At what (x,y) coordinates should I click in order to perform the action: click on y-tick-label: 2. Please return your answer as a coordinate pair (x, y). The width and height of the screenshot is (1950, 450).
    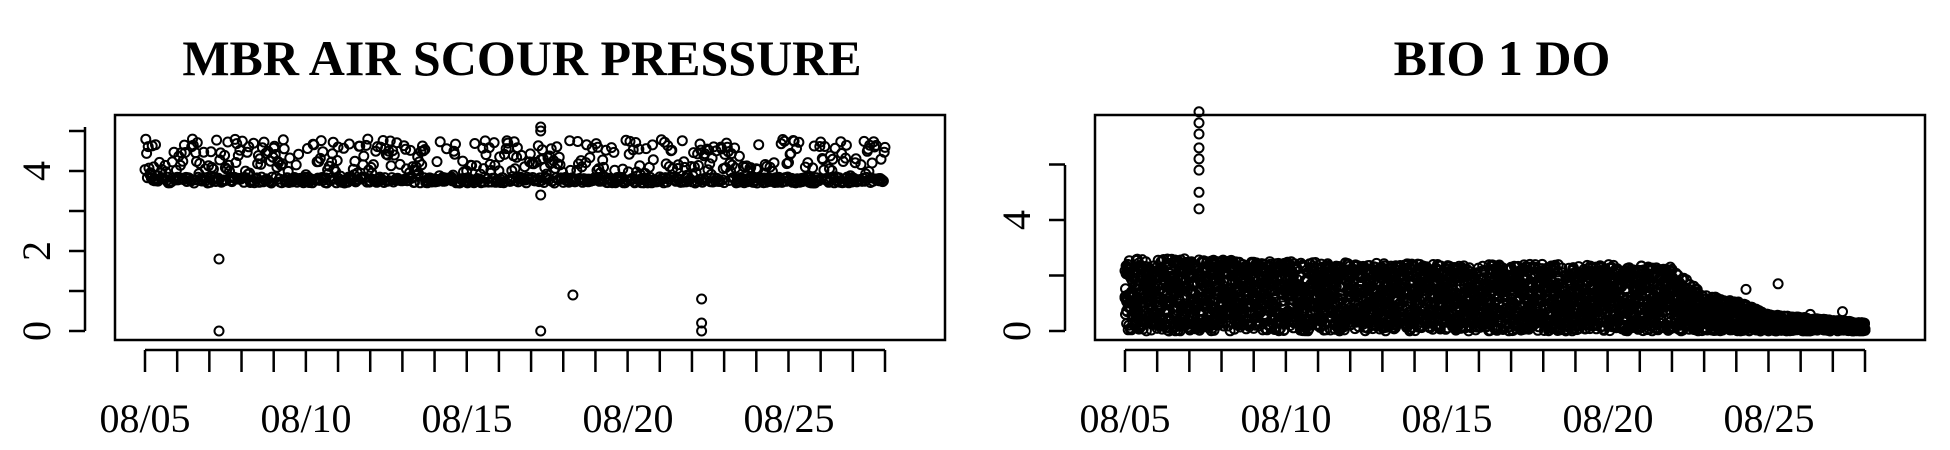
    Looking at the image, I should click on (36, 251).